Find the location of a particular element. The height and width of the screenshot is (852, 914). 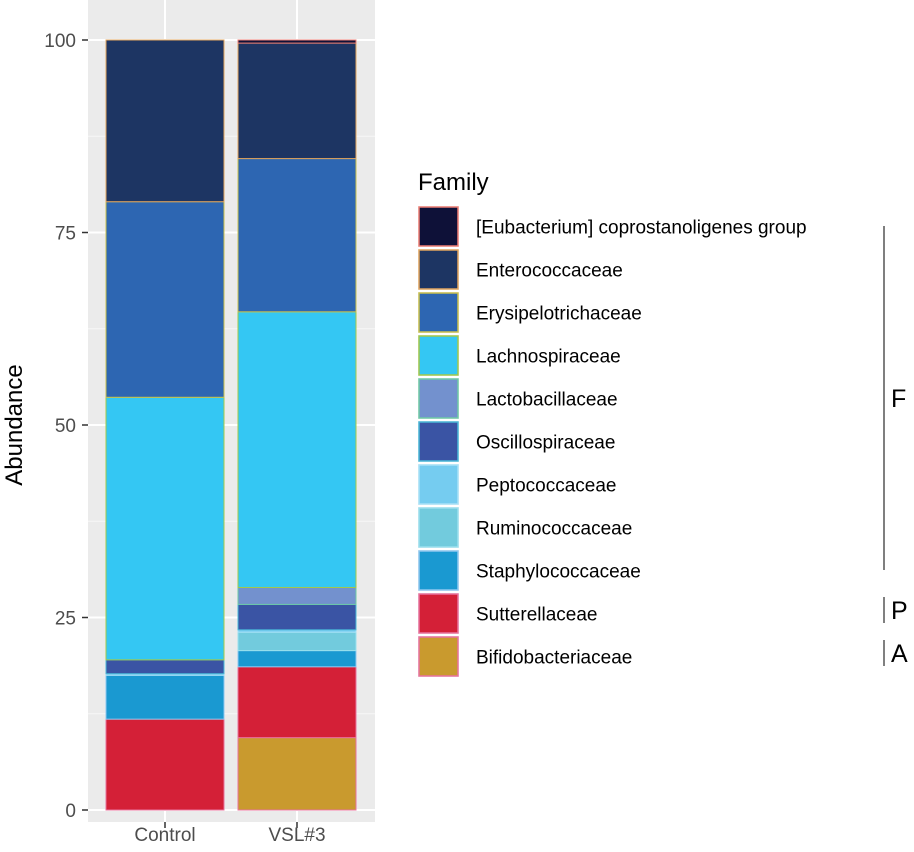

group-bracket-label: F is located at coordinates (898, 399).